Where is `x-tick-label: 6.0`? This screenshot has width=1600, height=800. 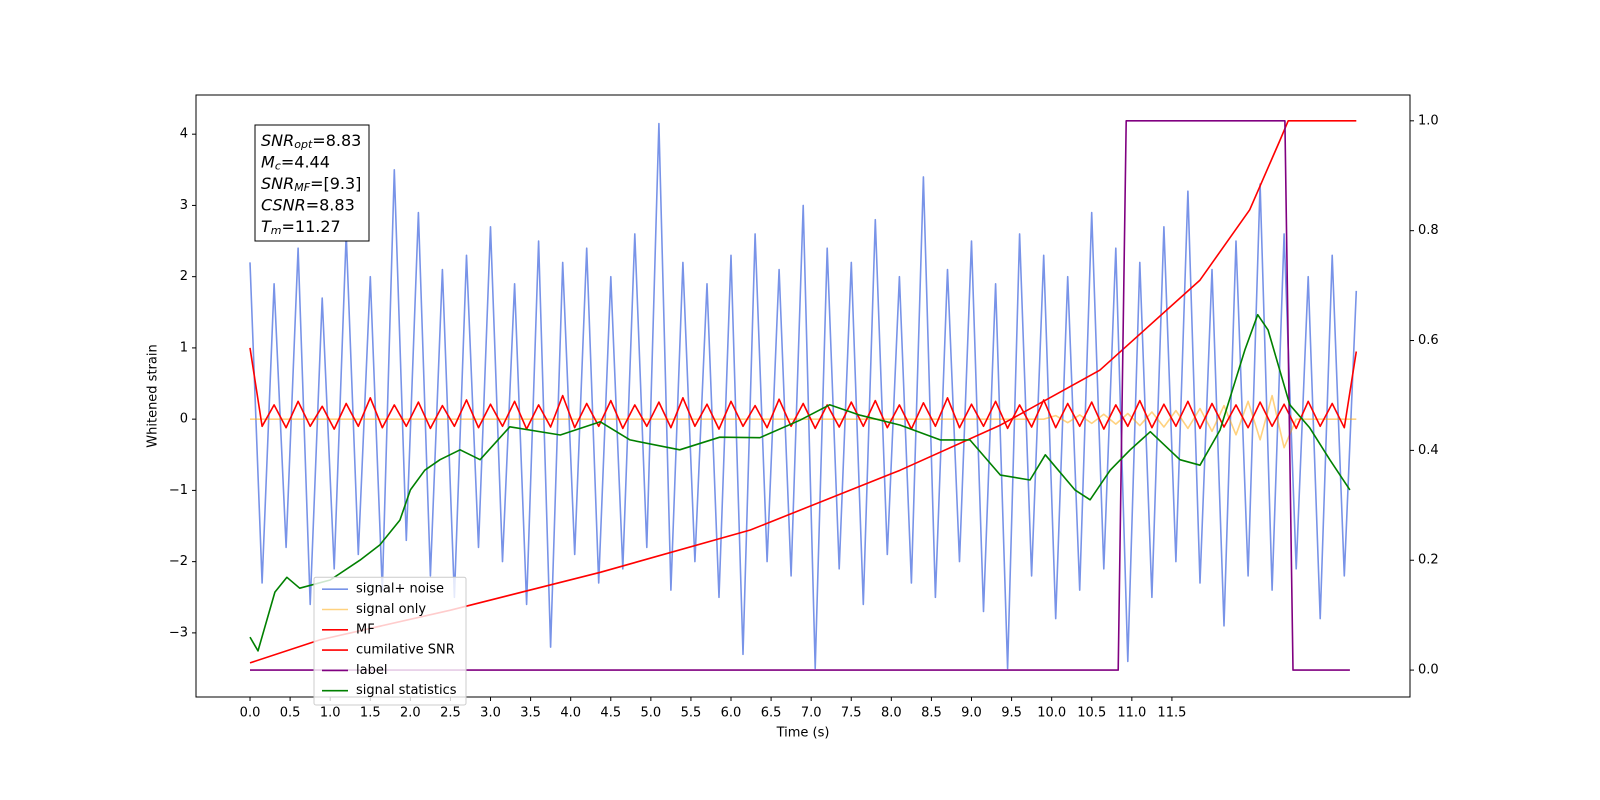
x-tick-label: 6.0 is located at coordinates (731, 713).